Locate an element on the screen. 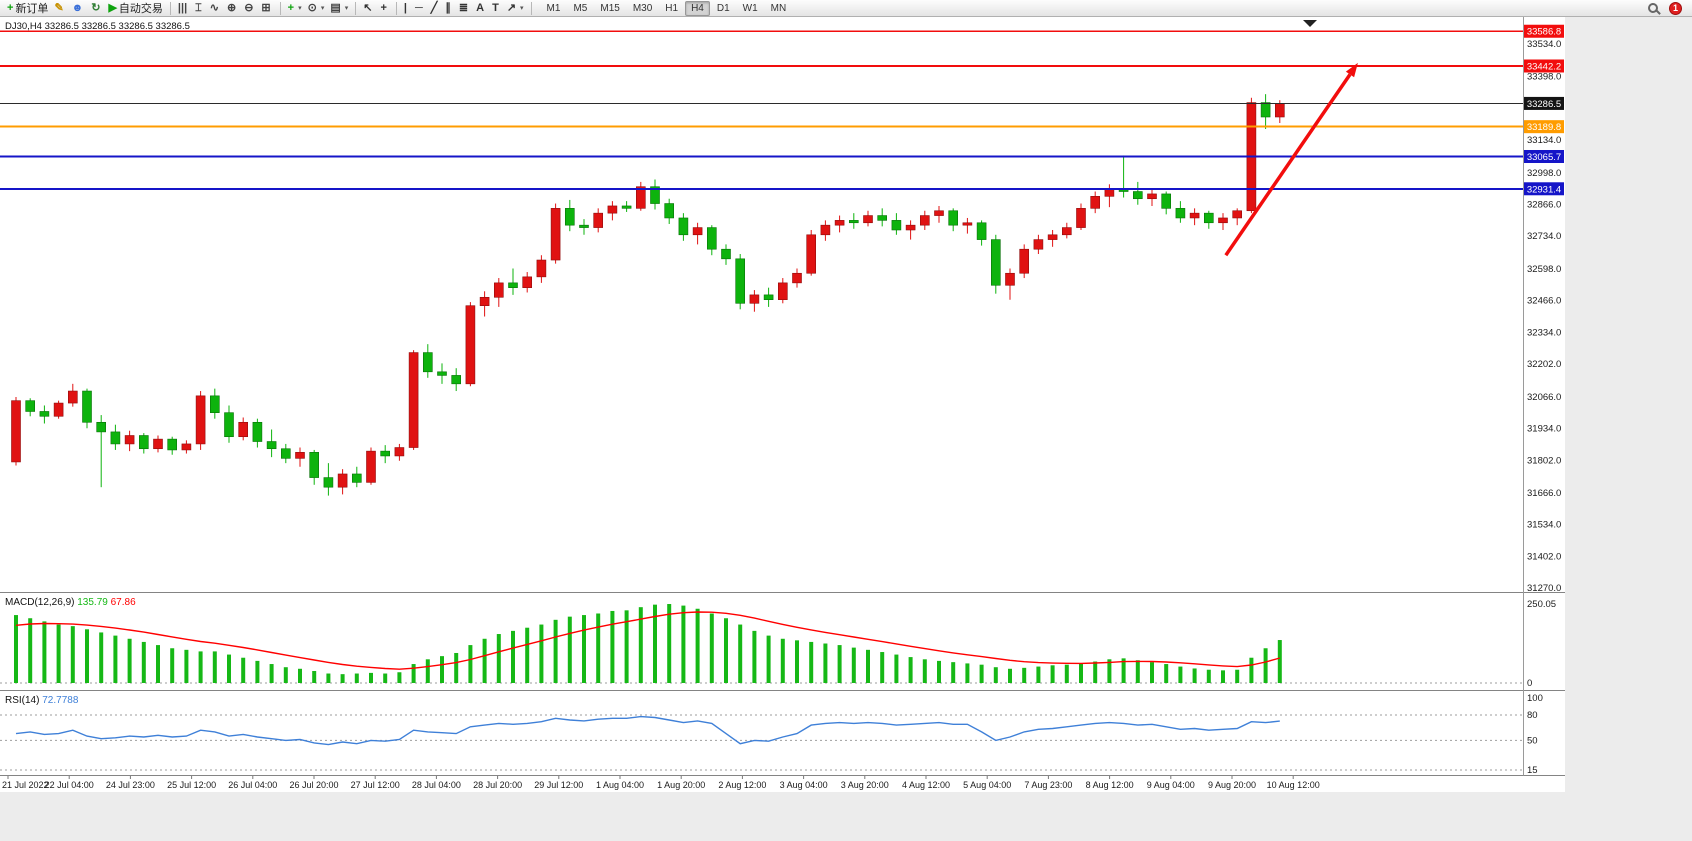  svg-text: 33065.7 is located at coordinates (1544, 157).